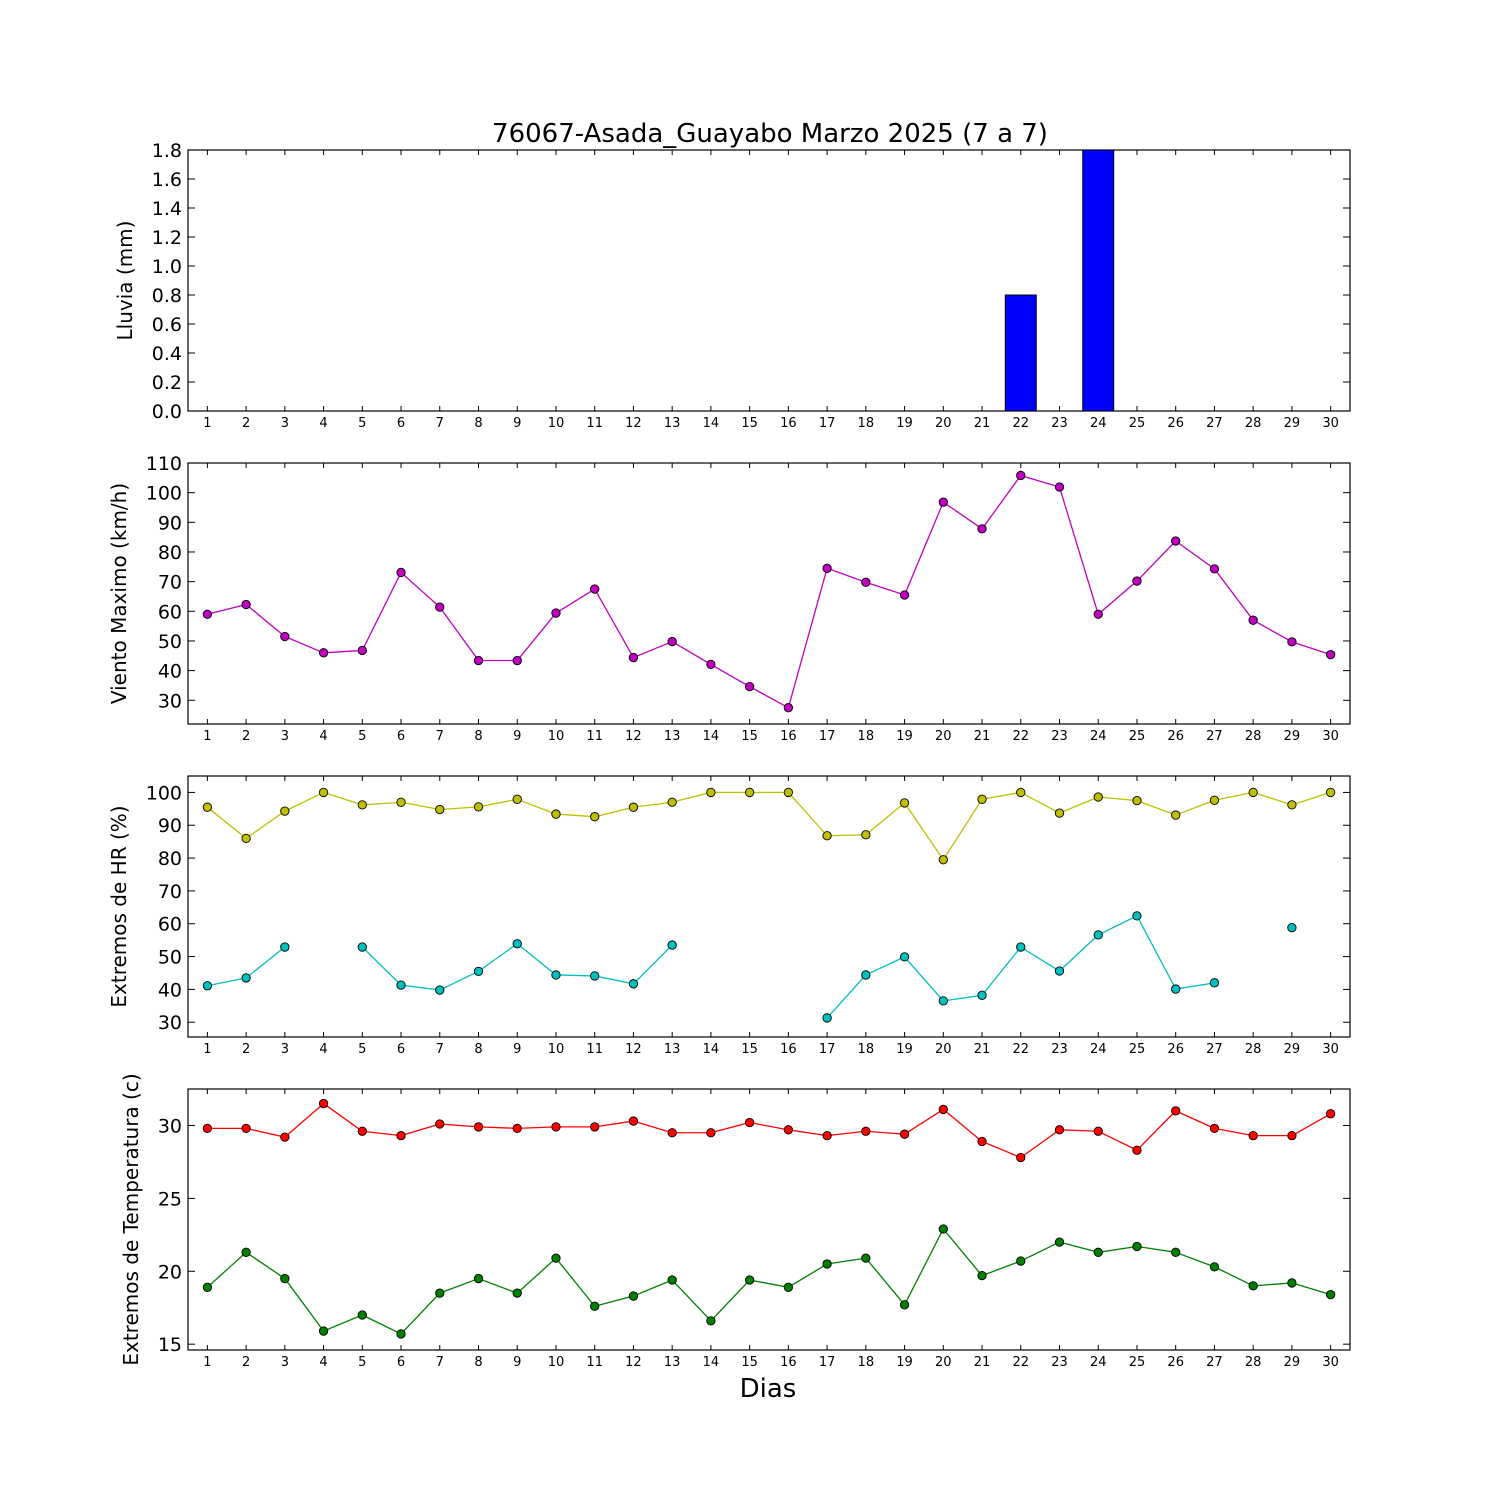  I want to click on x-tick-label: 27, so click(1214, 423).